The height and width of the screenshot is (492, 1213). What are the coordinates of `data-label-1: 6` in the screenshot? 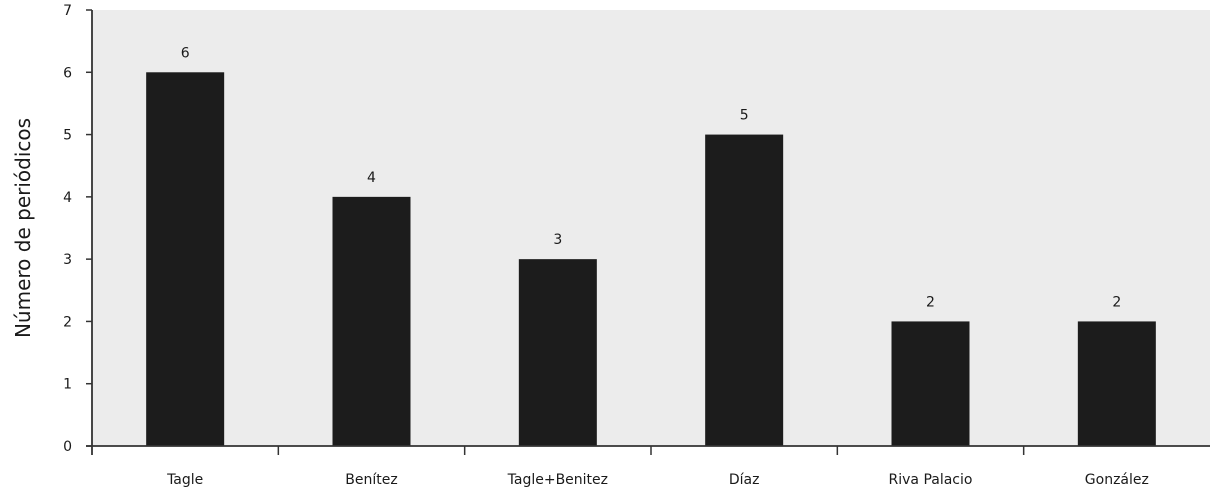 It's located at (185, 53).